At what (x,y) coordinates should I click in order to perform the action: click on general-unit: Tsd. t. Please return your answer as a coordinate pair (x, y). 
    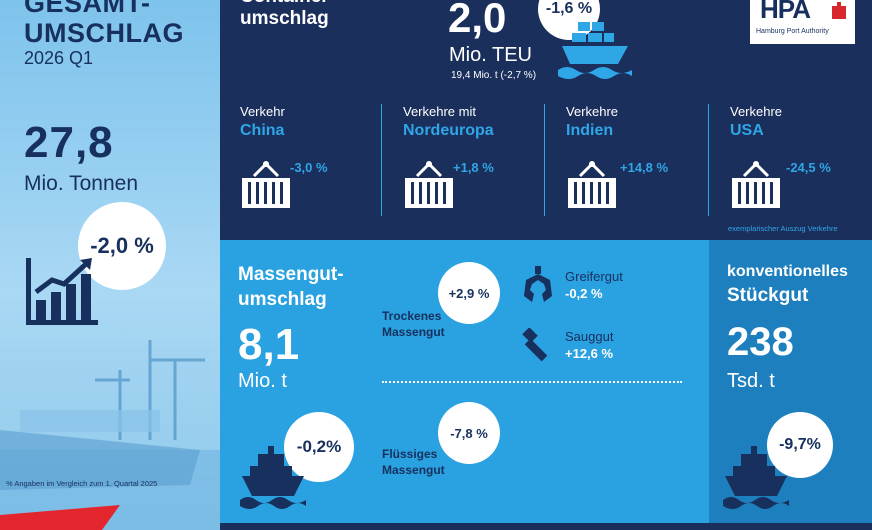
    Looking at the image, I should click on (751, 381).